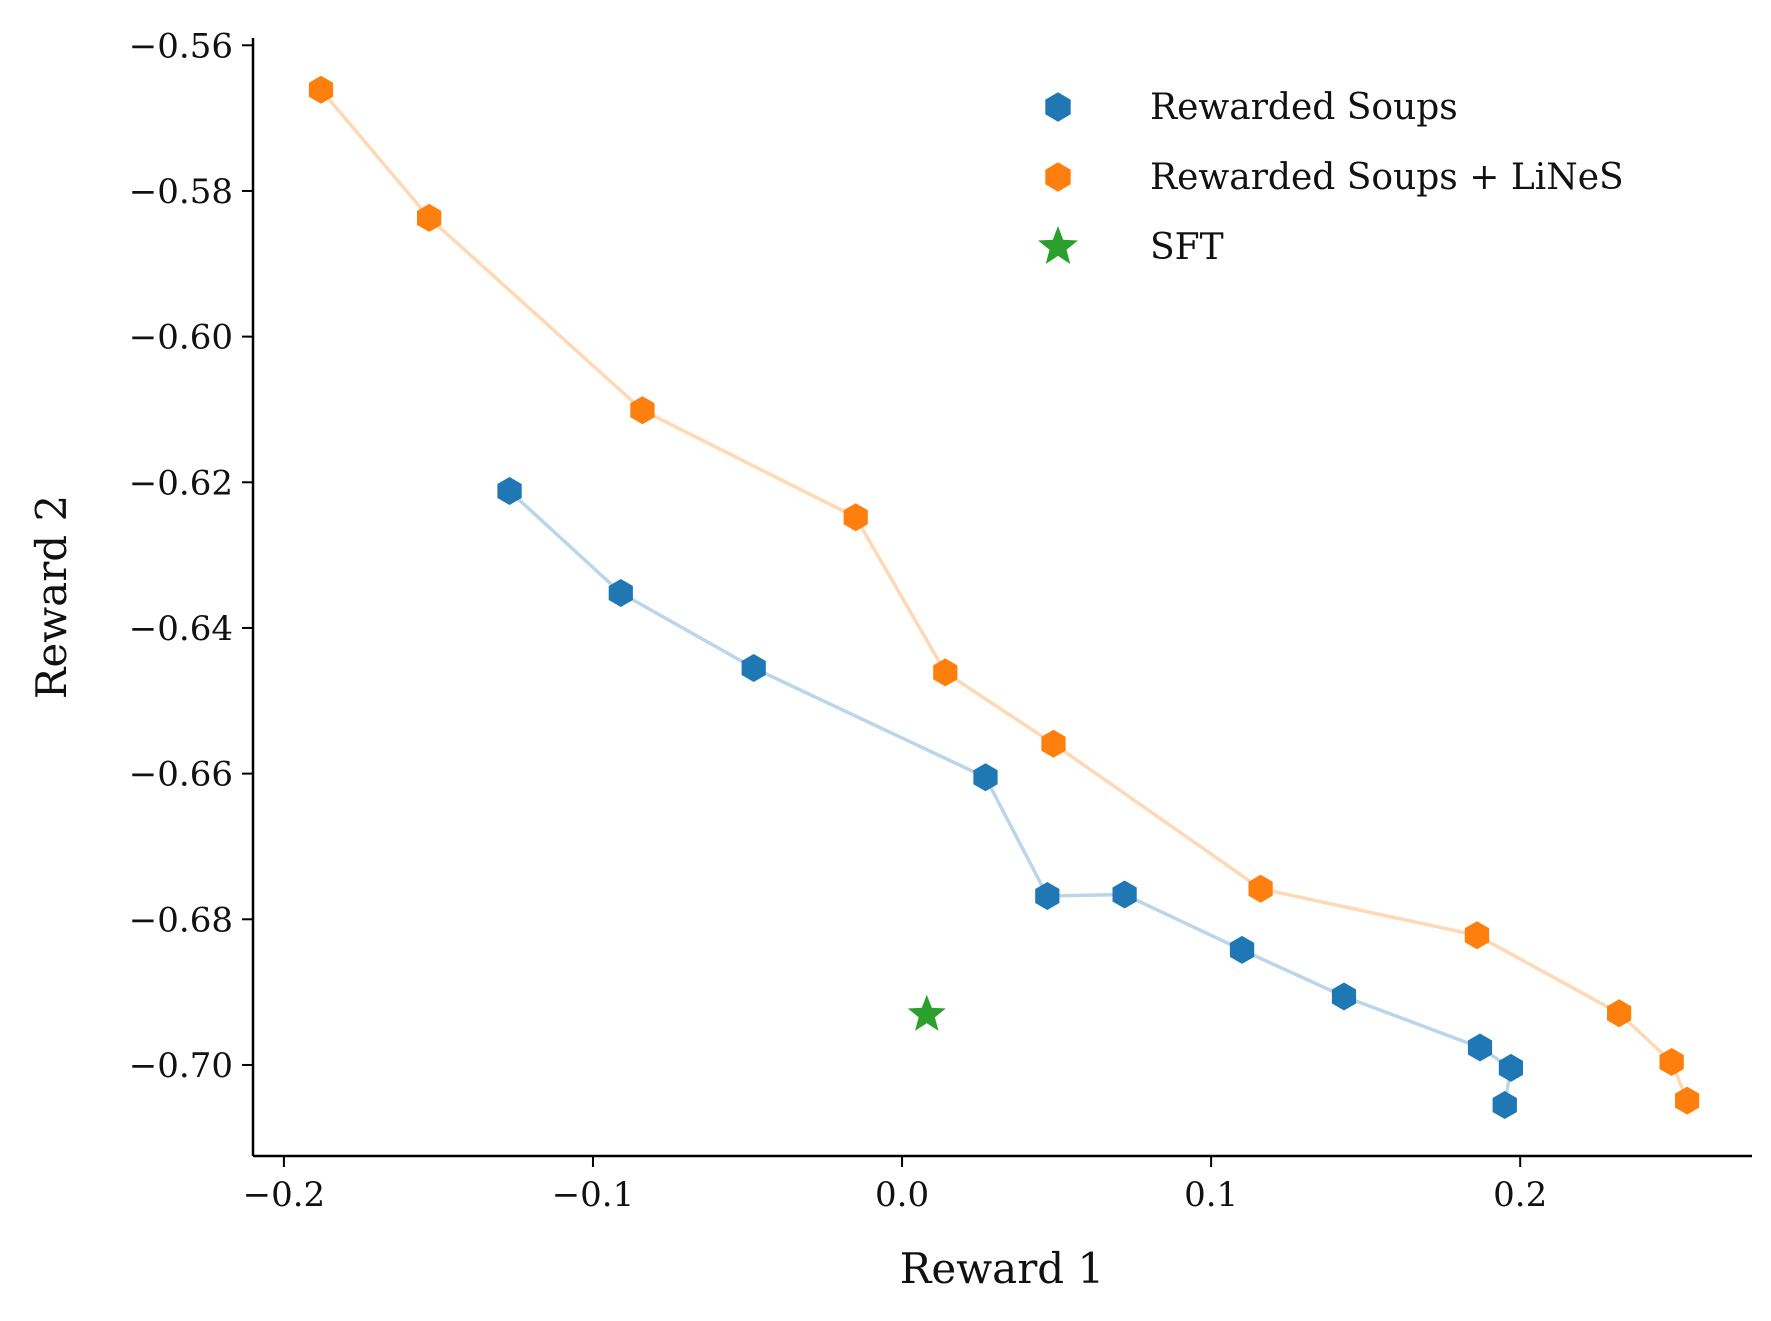  I want to click on x-tick-label: 0.2, so click(1520, 1195).